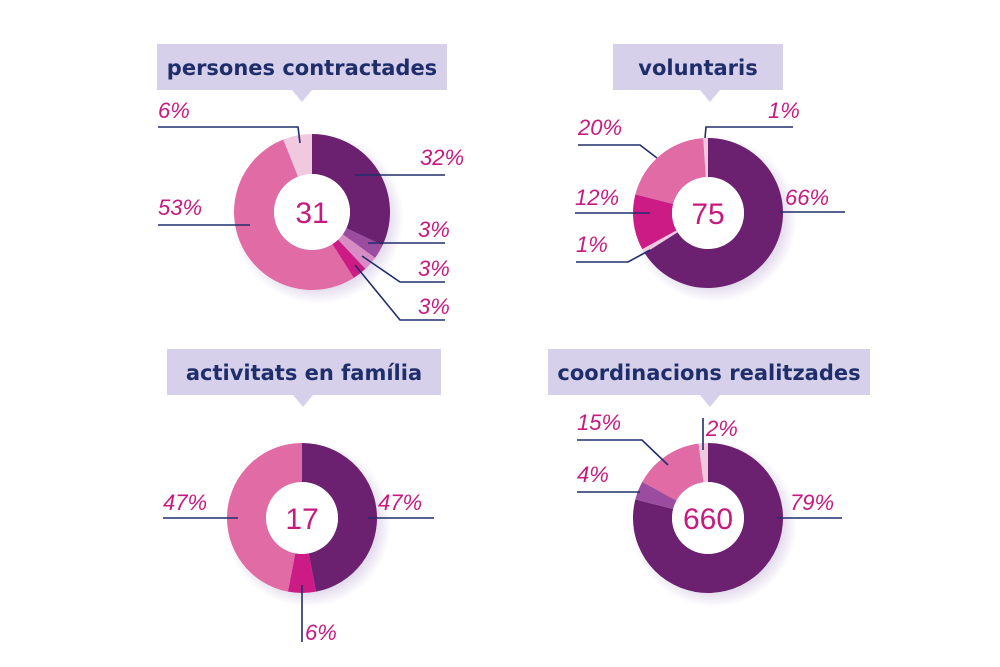  Describe the element at coordinates (807, 197) in the screenshot. I see `slice-label: 66%` at that location.